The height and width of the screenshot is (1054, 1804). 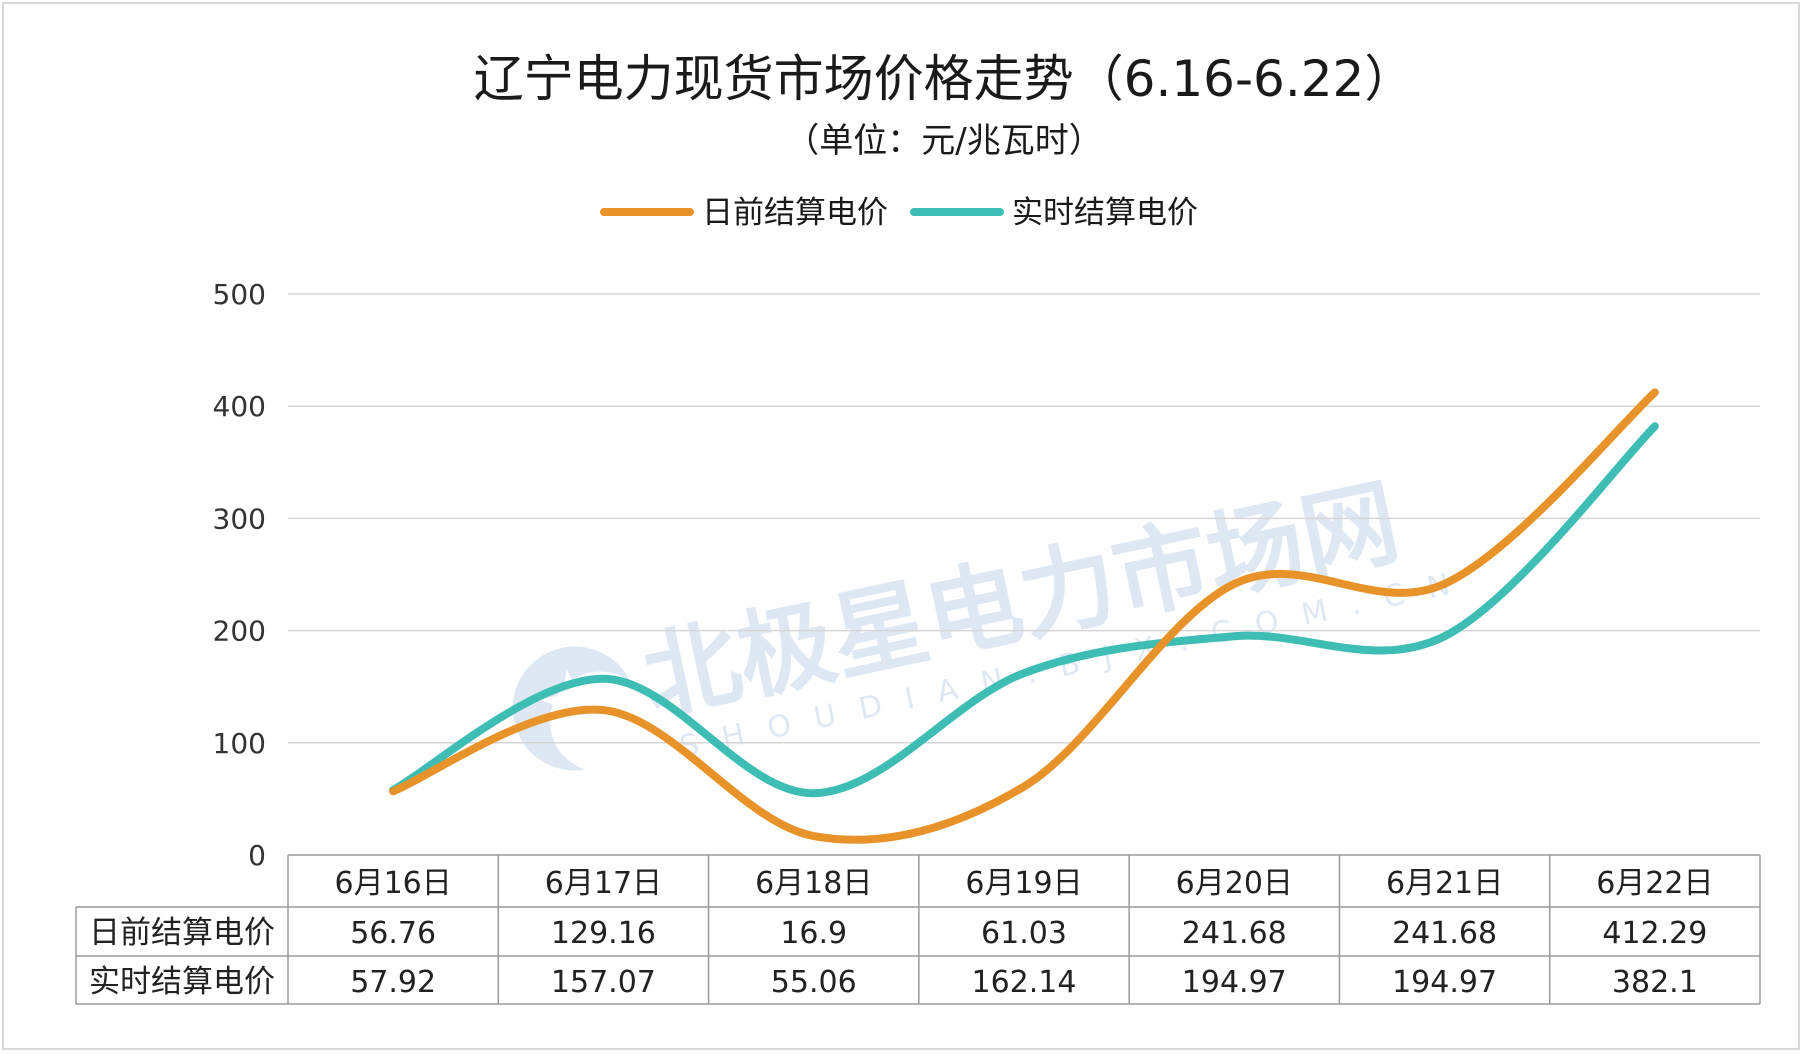 I want to click on table-cell: 55.06, so click(x=814, y=982).